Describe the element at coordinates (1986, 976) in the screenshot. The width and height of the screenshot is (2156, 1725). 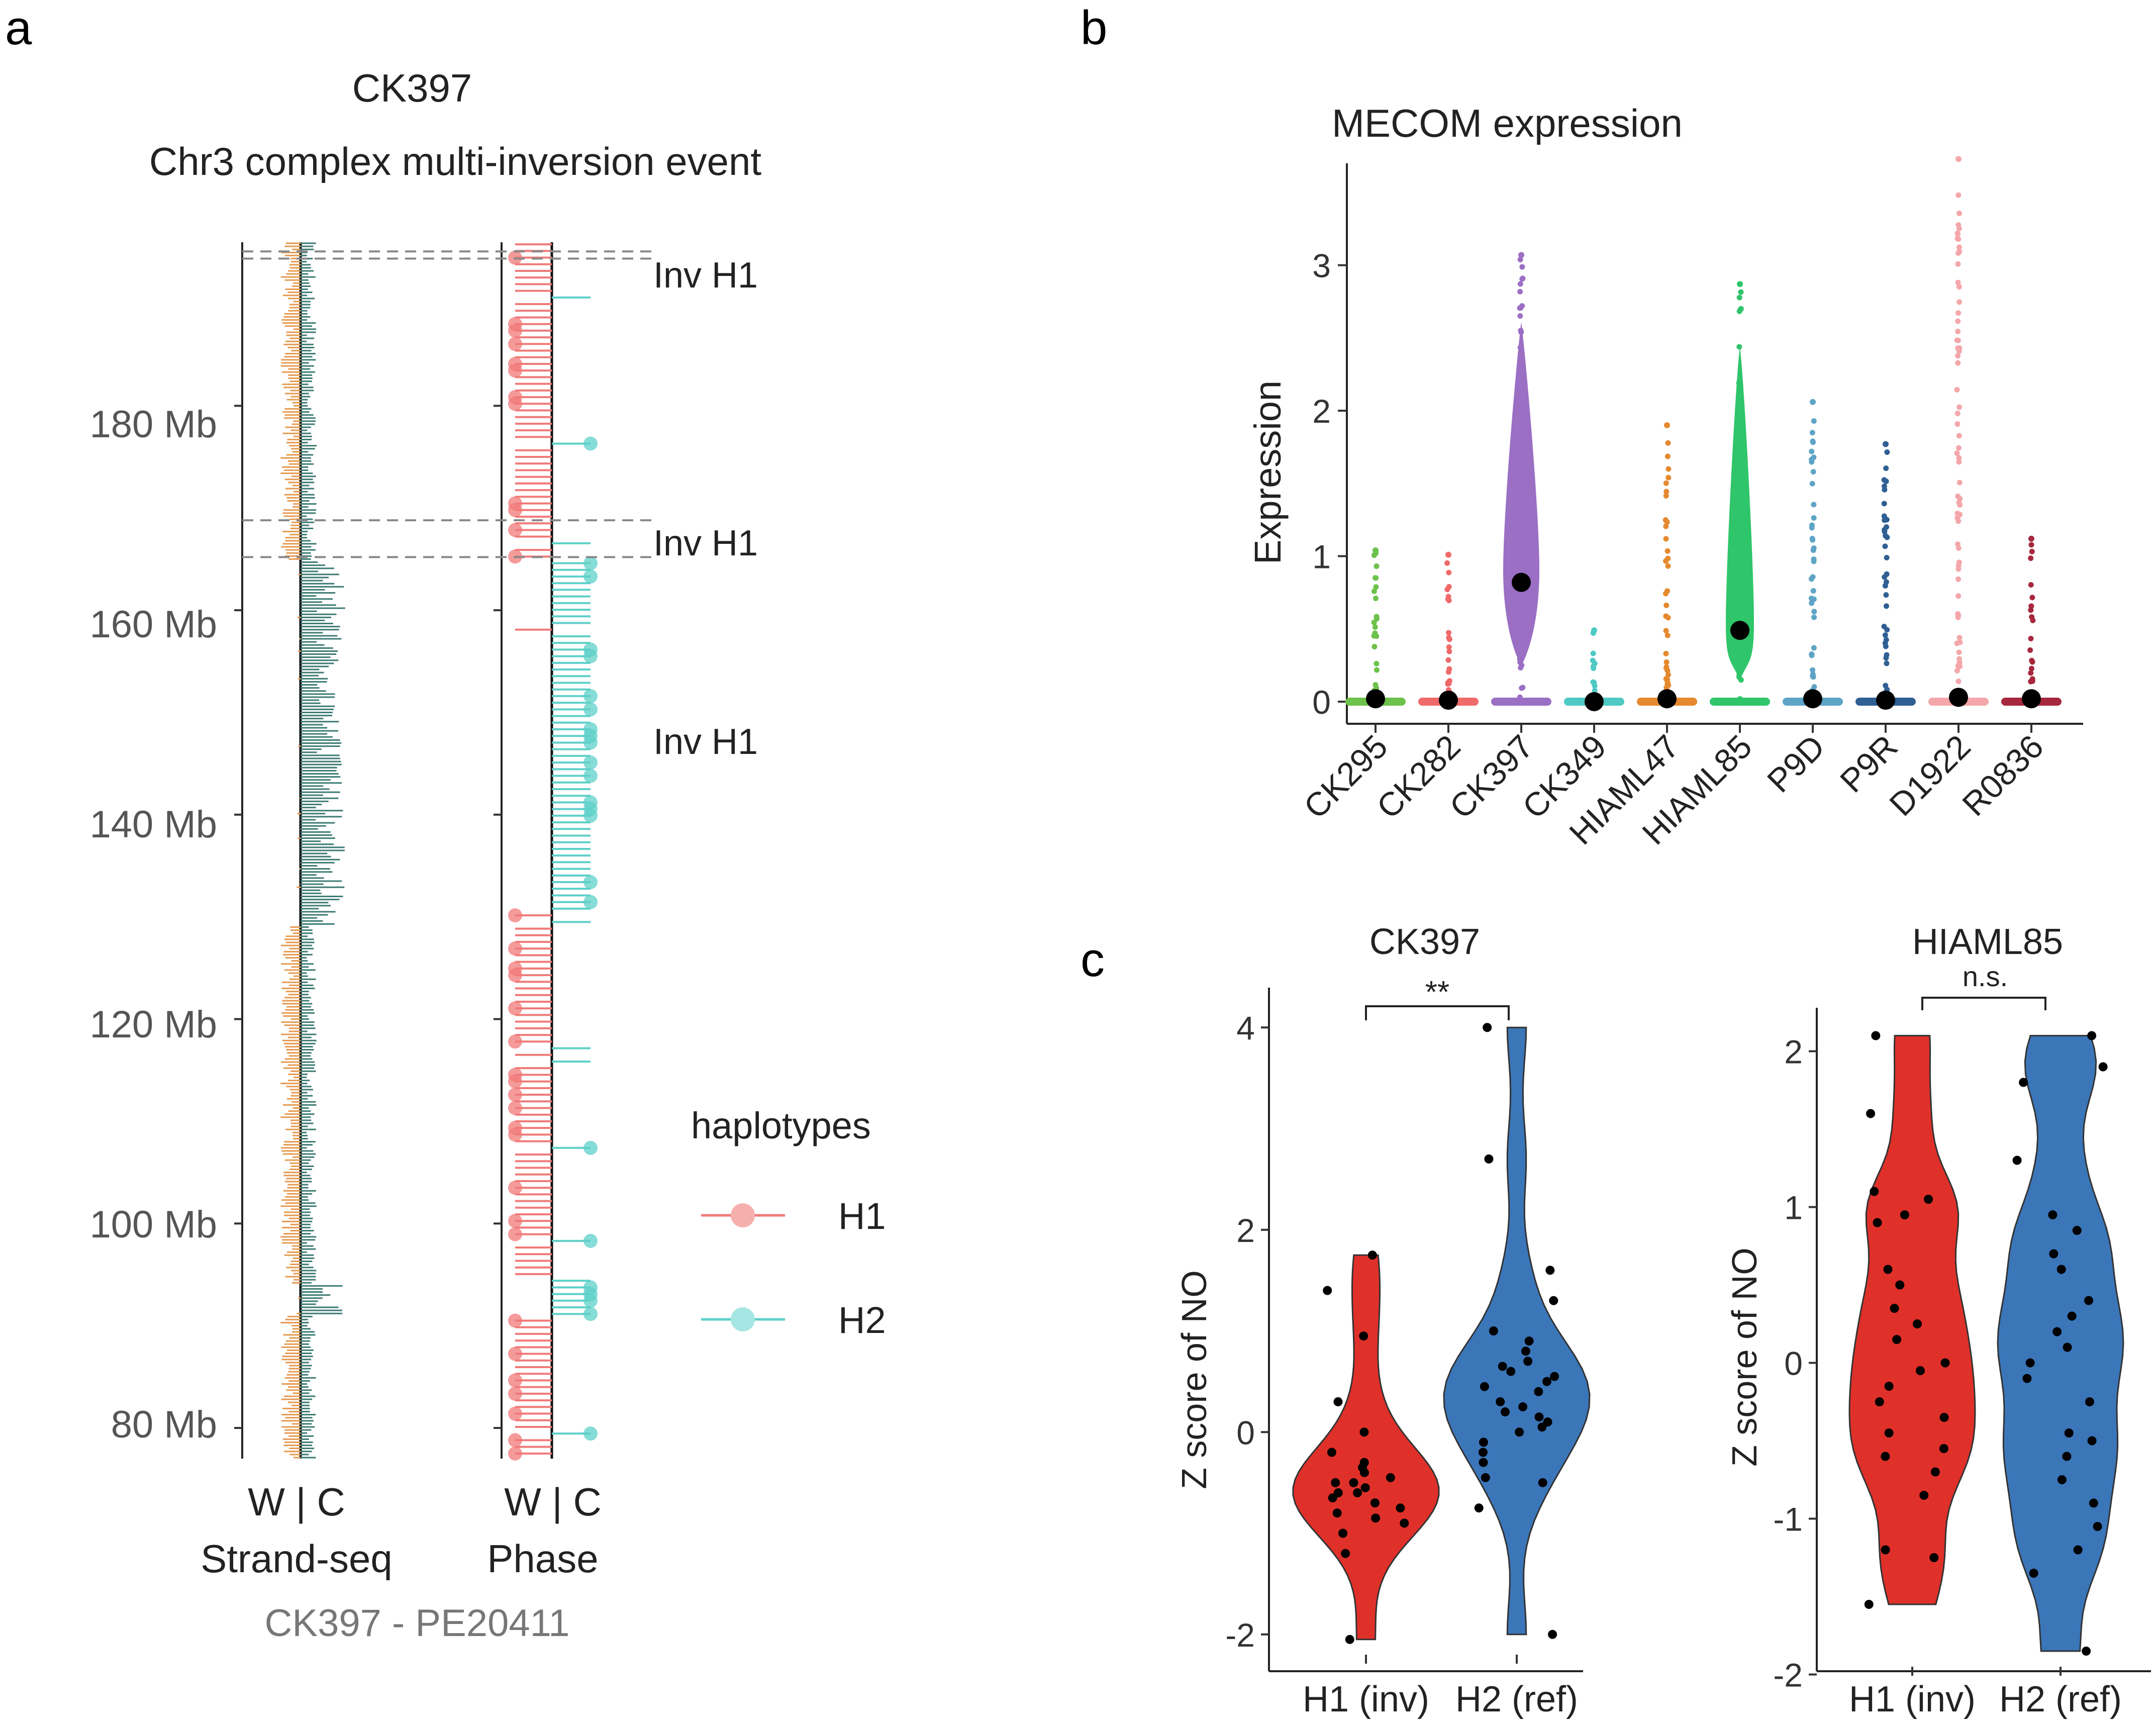
I see `significance-label: n.s.` at that location.